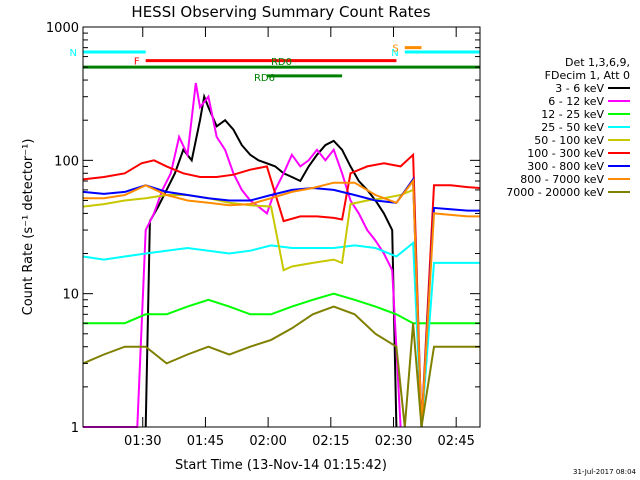 This screenshot has height=480, width=640. What do you see at coordinates (142, 441) in the screenshot?
I see `x-tick-label-0: 01:30` at bounding box center [142, 441].